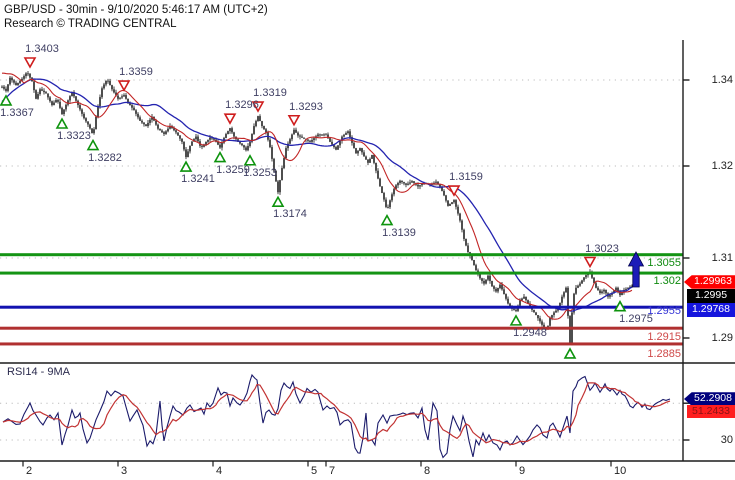  What do you see at coordinates (427, 471) in the screenshot?
I see `x-axis-date-label: 8` at bounding box center [427, 471].